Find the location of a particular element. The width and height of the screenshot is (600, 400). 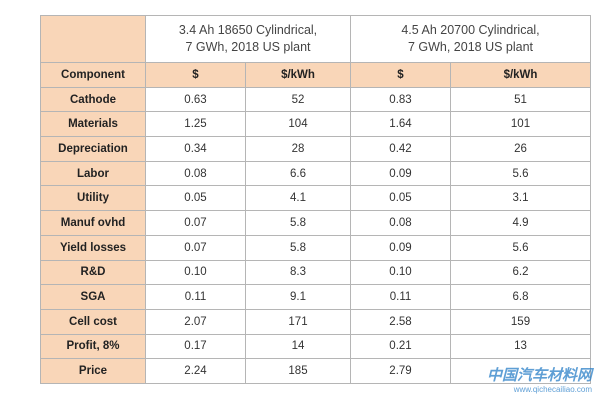

cell: 0.63 is located at coordinates (195, 99).